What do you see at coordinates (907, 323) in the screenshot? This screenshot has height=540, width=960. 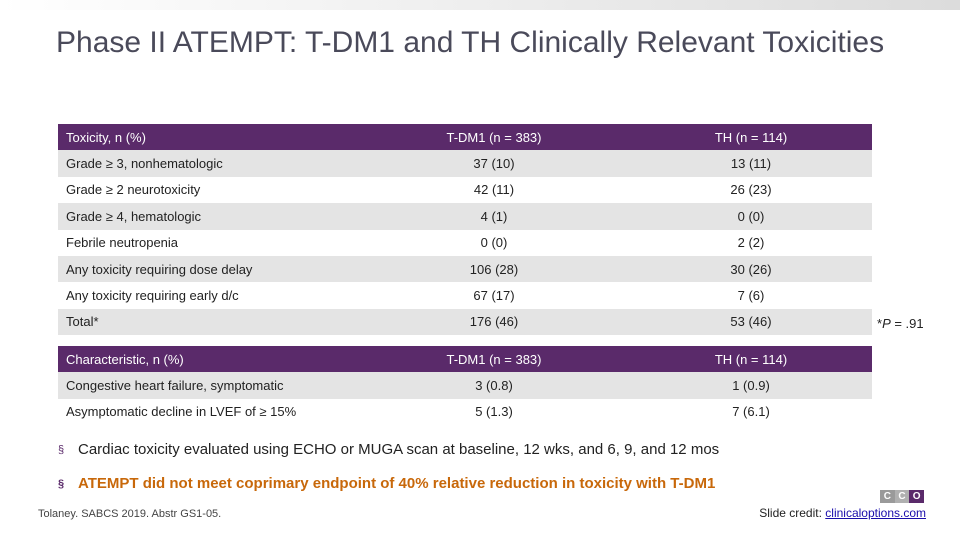 I see `p-value-value: = .91` at bounding box center [907, 323].